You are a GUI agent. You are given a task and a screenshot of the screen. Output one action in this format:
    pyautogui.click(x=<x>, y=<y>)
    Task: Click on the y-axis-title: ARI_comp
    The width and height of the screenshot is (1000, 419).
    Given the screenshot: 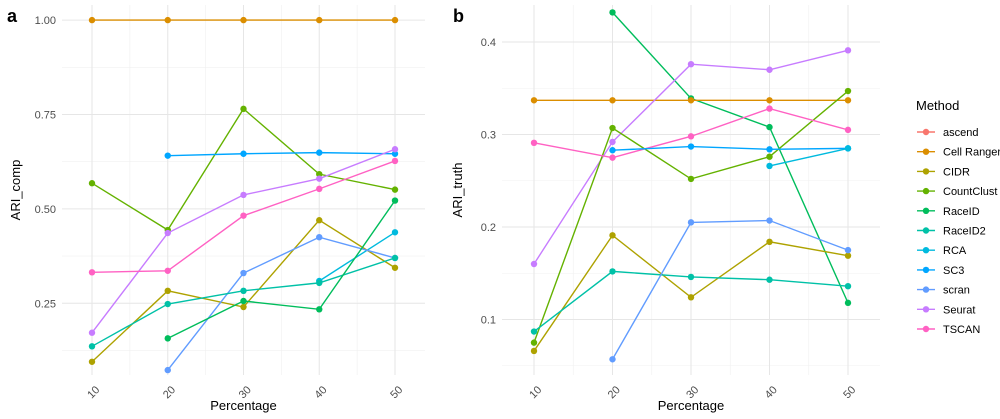 What is the action you would take?
    pyautogui.click(x=15, y=190)
    